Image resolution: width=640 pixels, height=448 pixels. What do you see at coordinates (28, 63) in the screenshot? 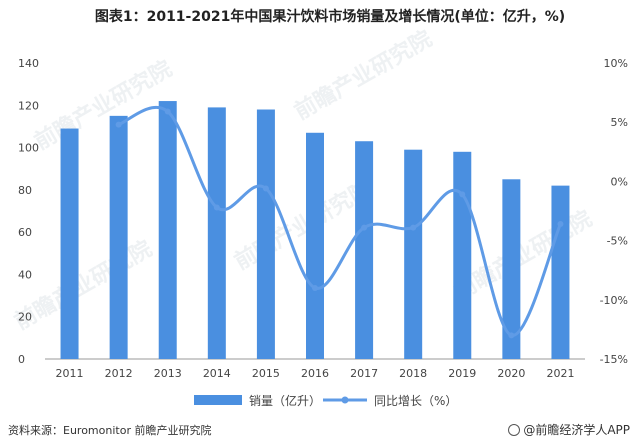
I see `left-tick-label: 140` at bounding box center [28, 63].